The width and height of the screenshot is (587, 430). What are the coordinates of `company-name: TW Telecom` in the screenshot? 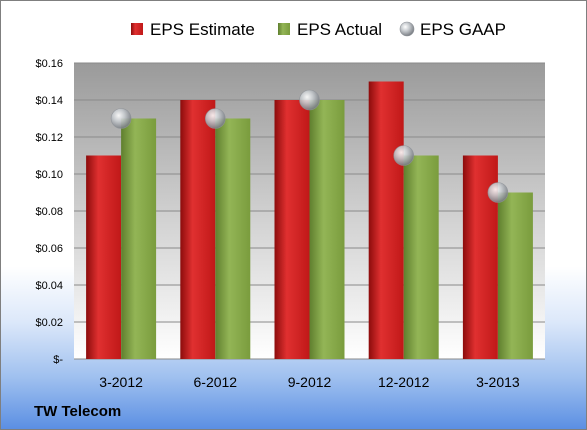 It's located at (78, 411).